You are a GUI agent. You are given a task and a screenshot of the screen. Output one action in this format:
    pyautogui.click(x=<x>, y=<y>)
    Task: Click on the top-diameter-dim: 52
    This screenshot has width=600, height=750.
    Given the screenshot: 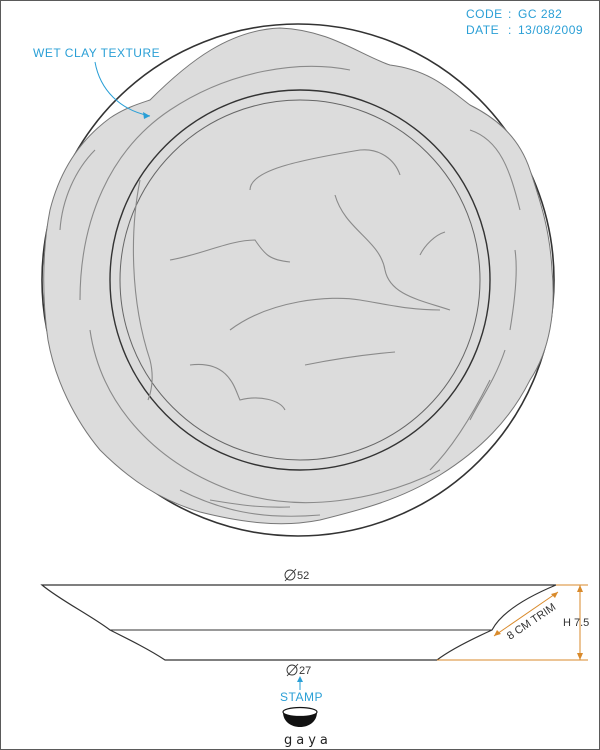 What is the action you would take?
    pyautogui.click(x=296, y=575)
    